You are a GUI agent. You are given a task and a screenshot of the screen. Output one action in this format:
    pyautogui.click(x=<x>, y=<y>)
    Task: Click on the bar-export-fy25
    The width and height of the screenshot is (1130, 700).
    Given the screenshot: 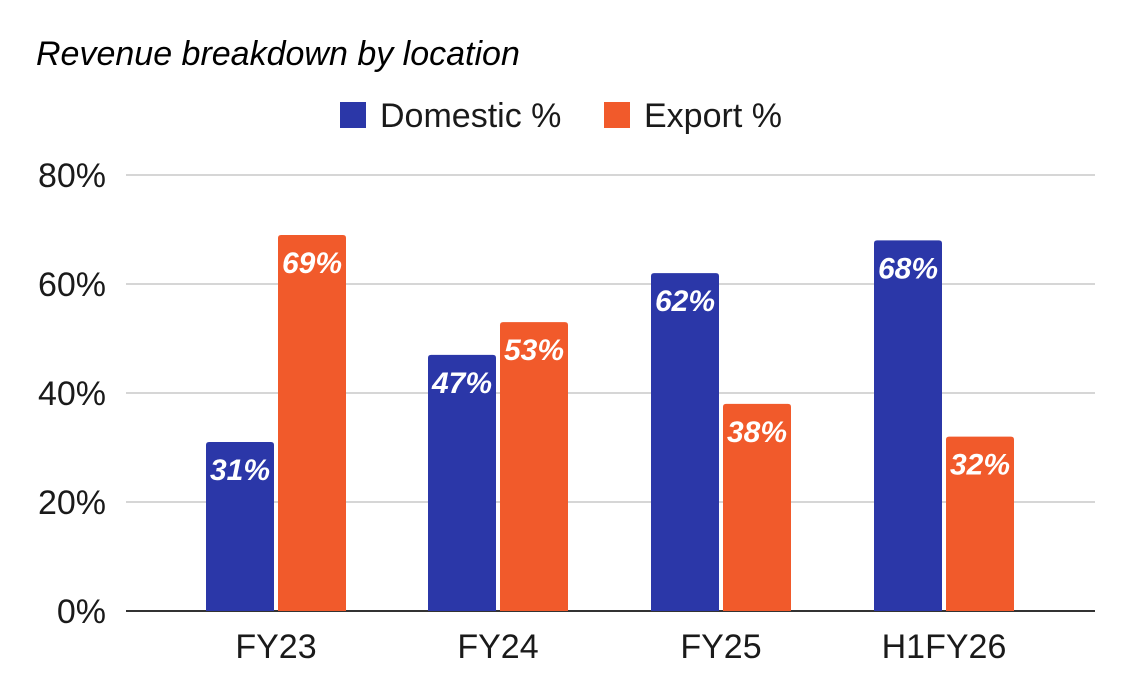 What is the action you would take?
    pyautogui.click(x=757, y=507)
    